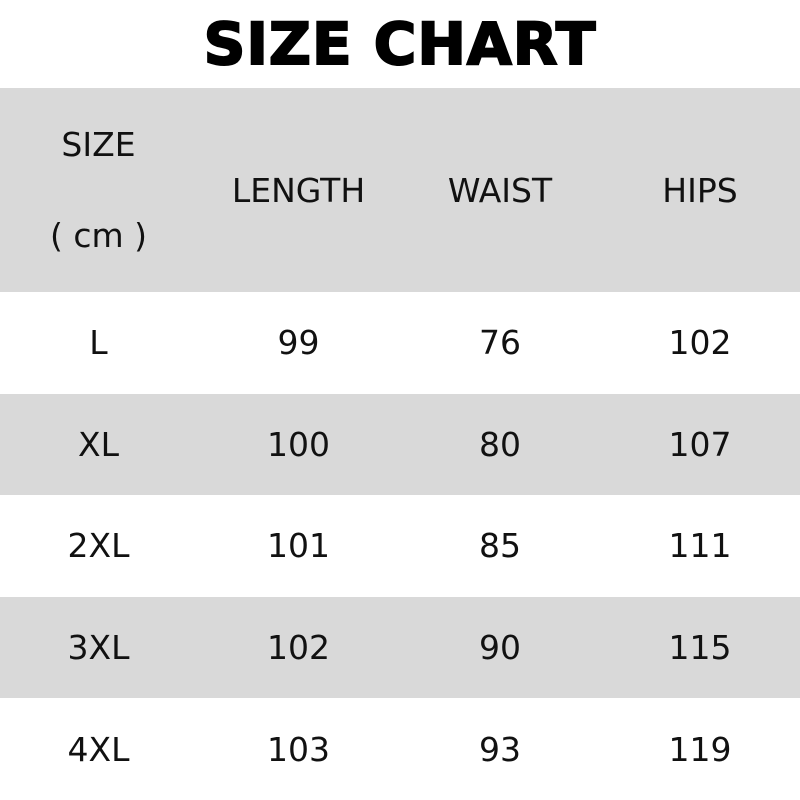  I want to click on table-row: 3XL 102 90 115, so click(400, 647).